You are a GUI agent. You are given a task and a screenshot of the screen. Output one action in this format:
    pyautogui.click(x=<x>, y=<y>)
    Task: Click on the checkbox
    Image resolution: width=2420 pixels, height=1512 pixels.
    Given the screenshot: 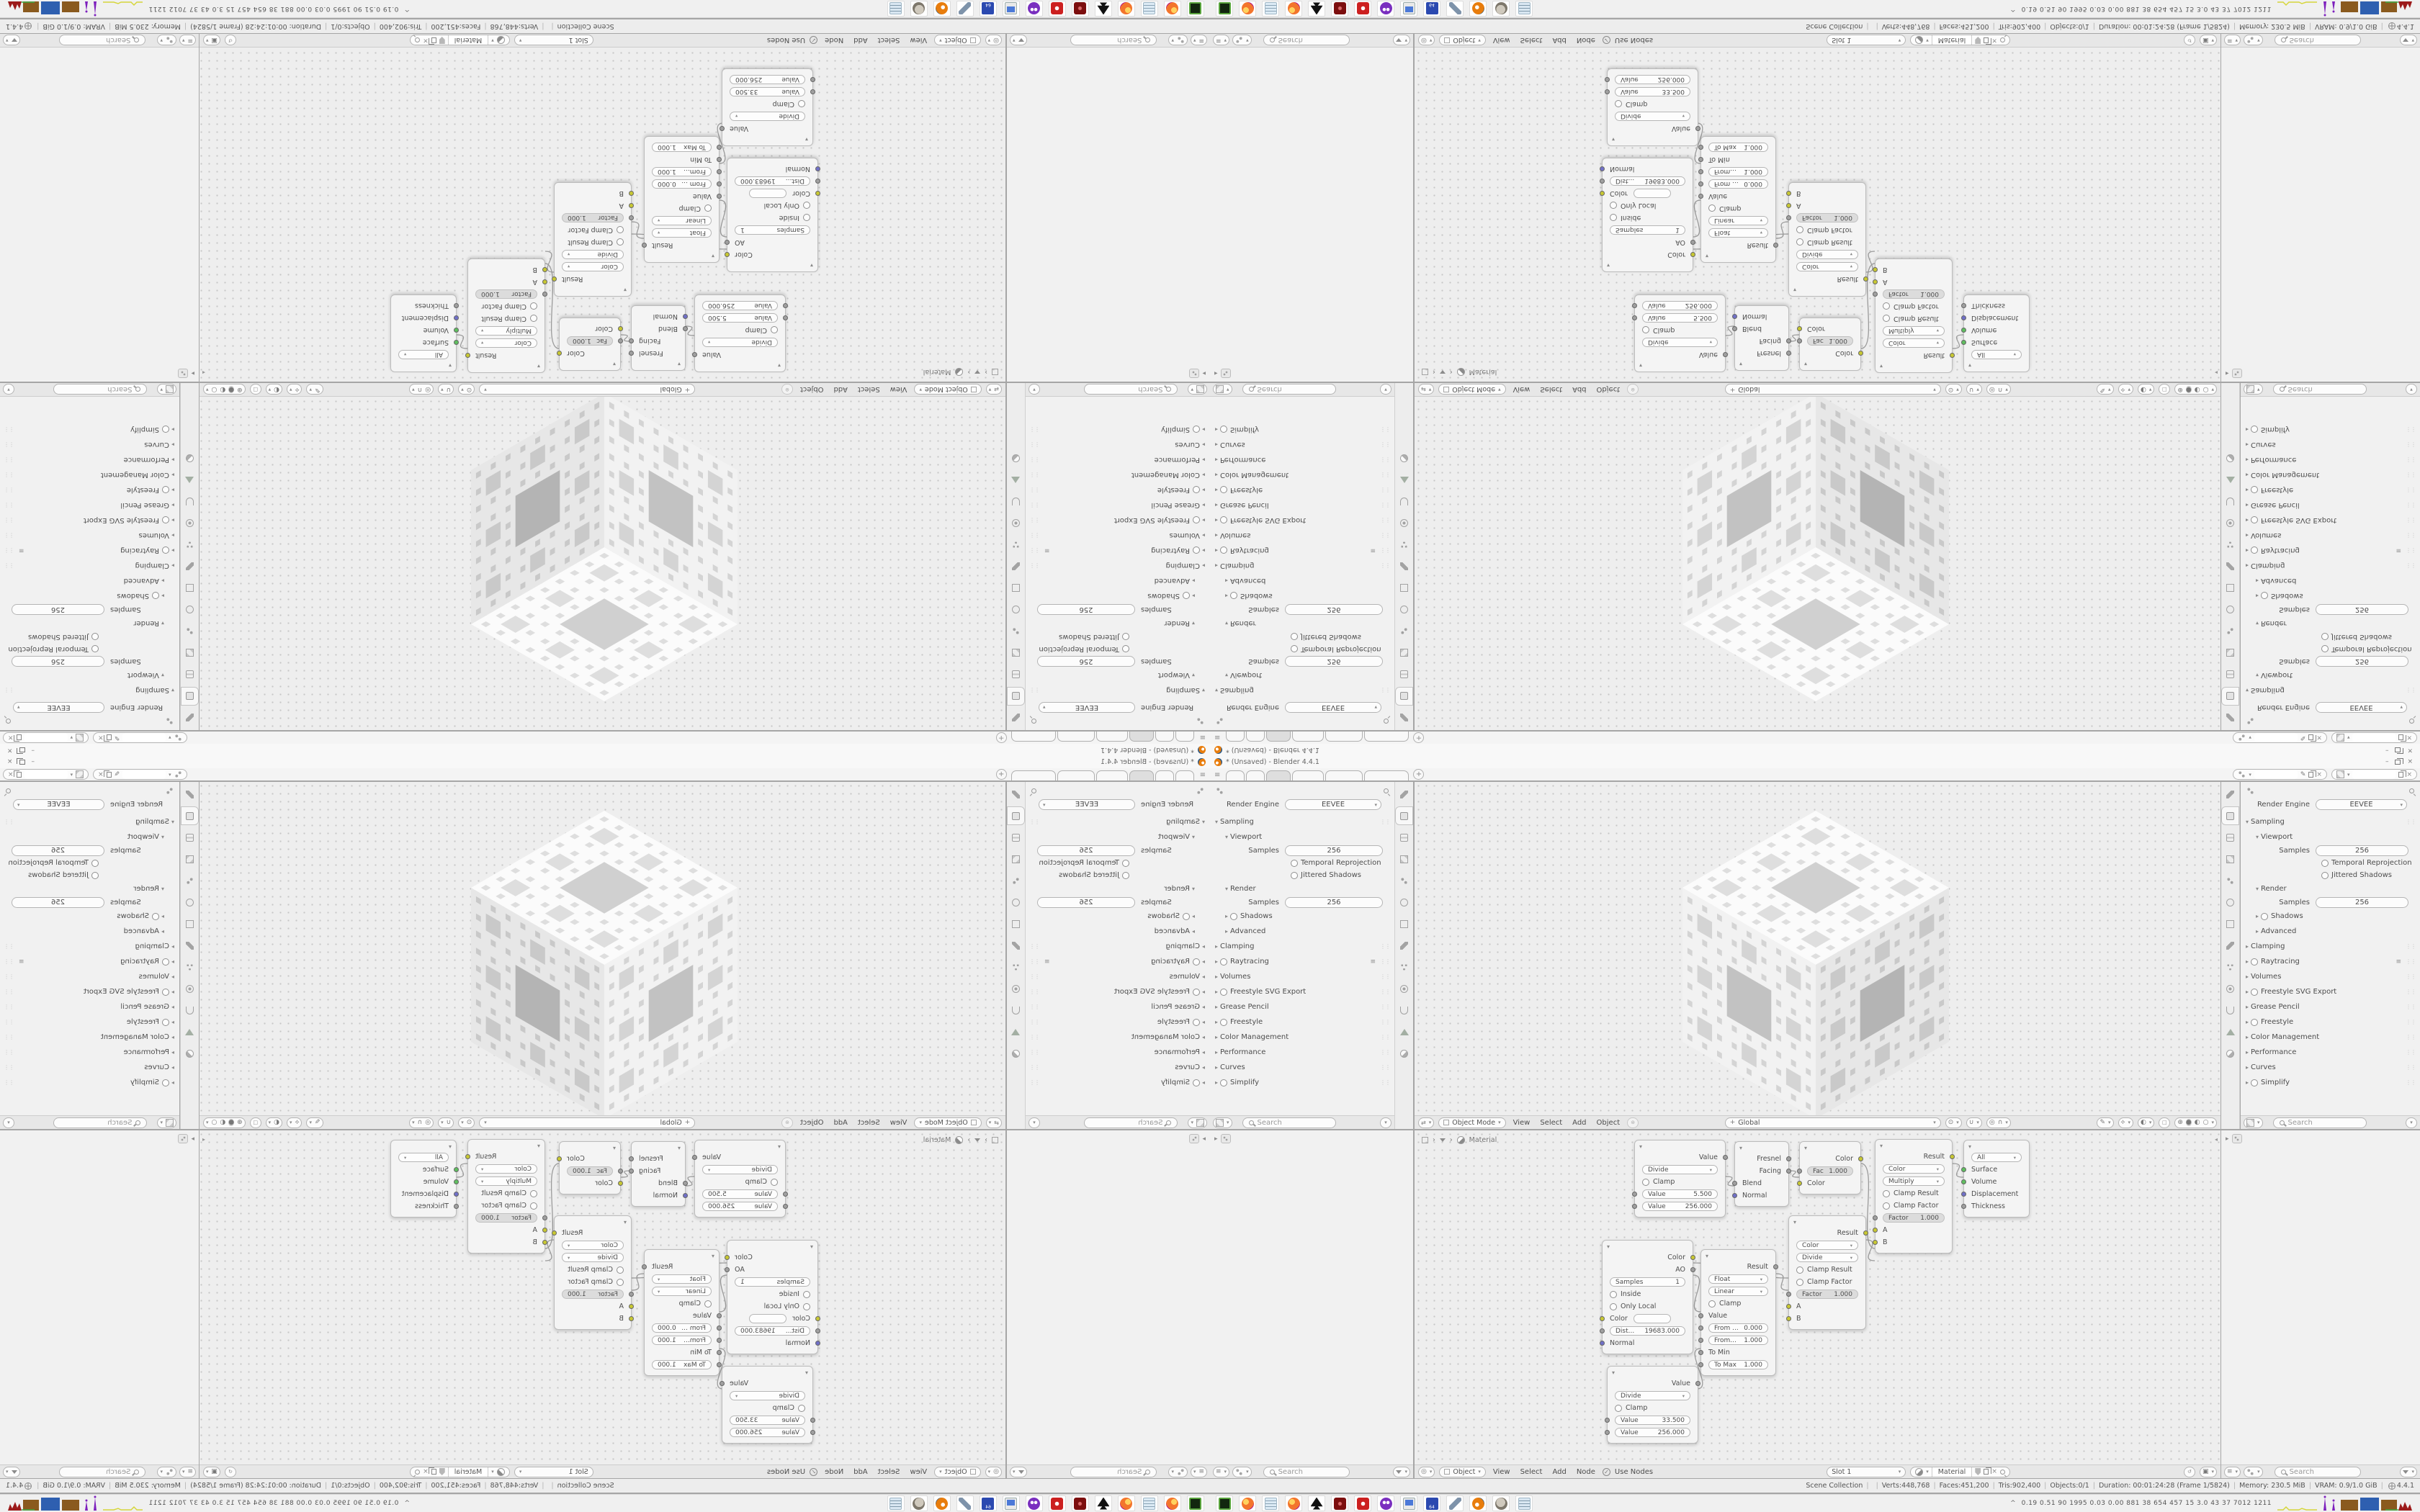 What is the action you would take?
    pyautogui.click(x=1294, y=649)
    